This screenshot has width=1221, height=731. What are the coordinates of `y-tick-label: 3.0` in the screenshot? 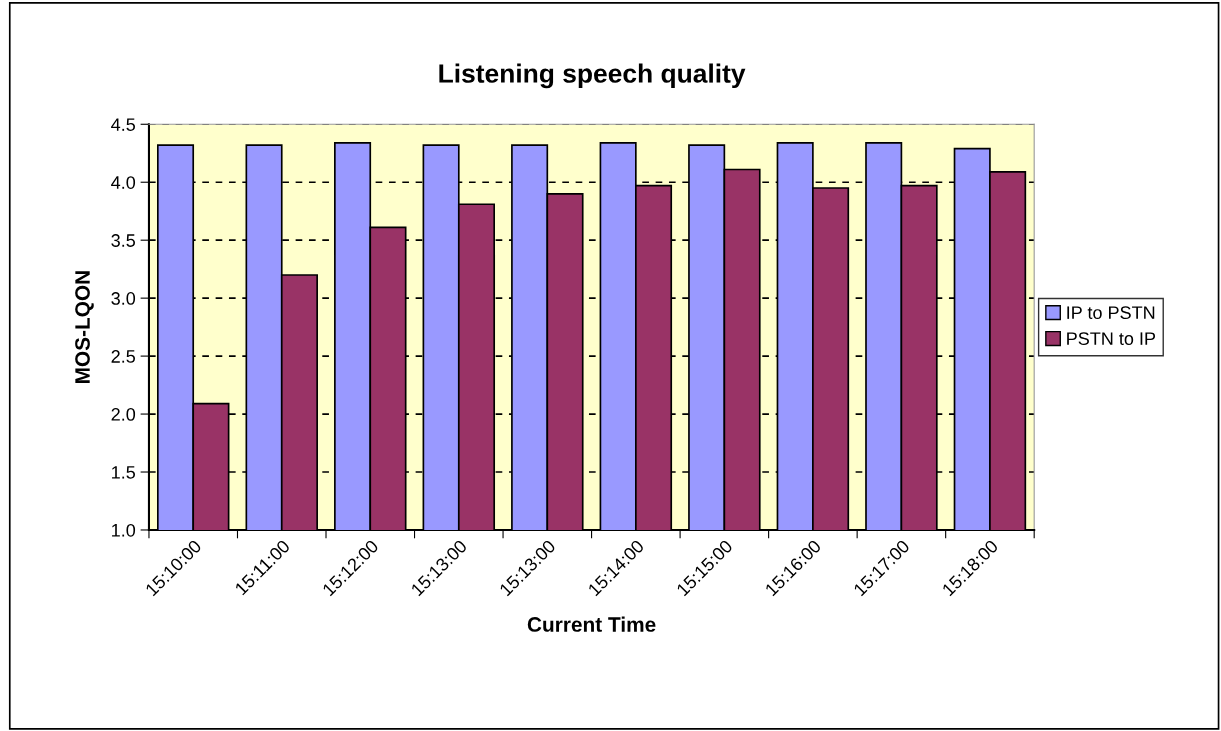 It's located at (123, 298).